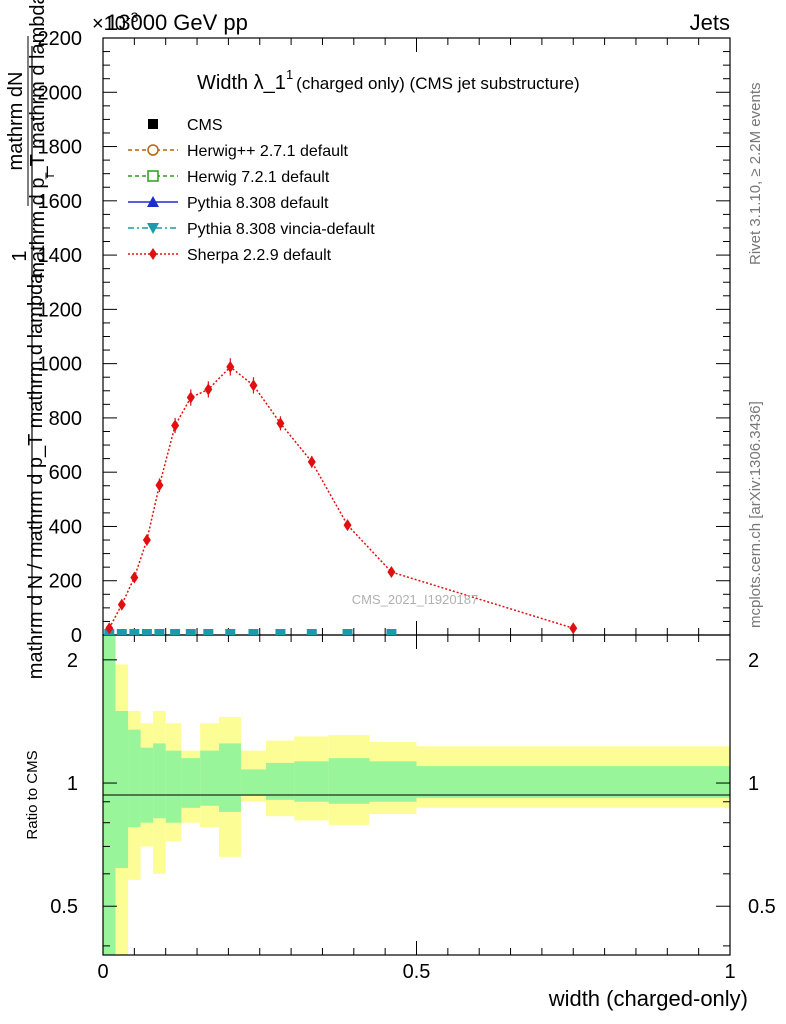  Describe the element at coordinates (16, 121) in the screenshot. I see `ylabel-top-num: mathrm dN` at that location.